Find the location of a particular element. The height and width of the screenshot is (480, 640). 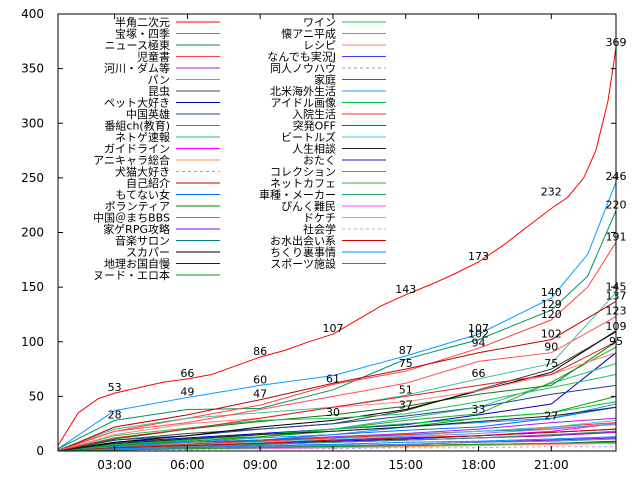

data-label-3-1: 94 is located at coordinates (479, 342).